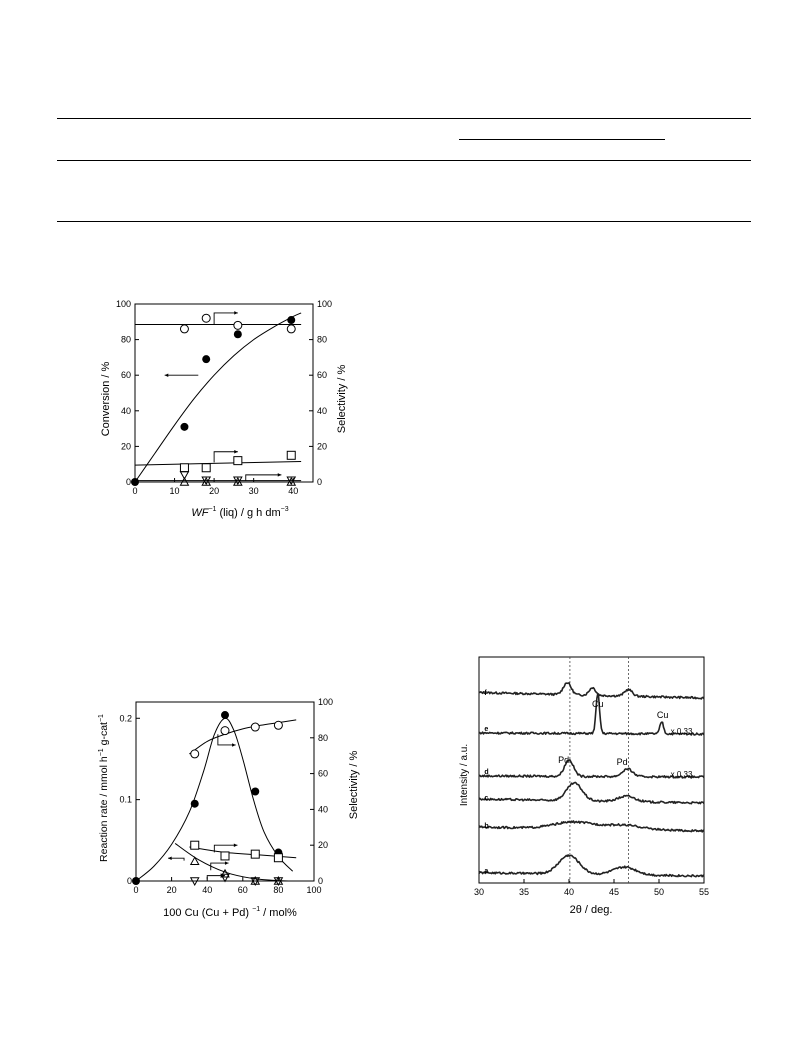 This screenshot has height=1059, width=793. I want to click on y-axis-label: Reaction rate / mmol h−1 g-cat−1, so click(104, 788).